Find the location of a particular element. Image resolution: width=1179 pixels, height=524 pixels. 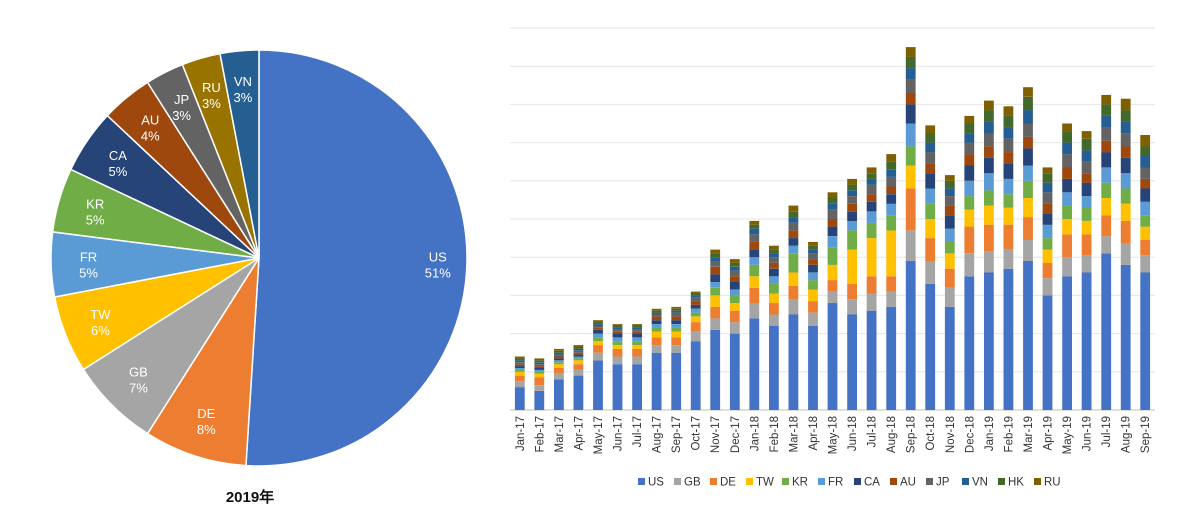

legend-label-de: DE is located at coordinates (728, 483).